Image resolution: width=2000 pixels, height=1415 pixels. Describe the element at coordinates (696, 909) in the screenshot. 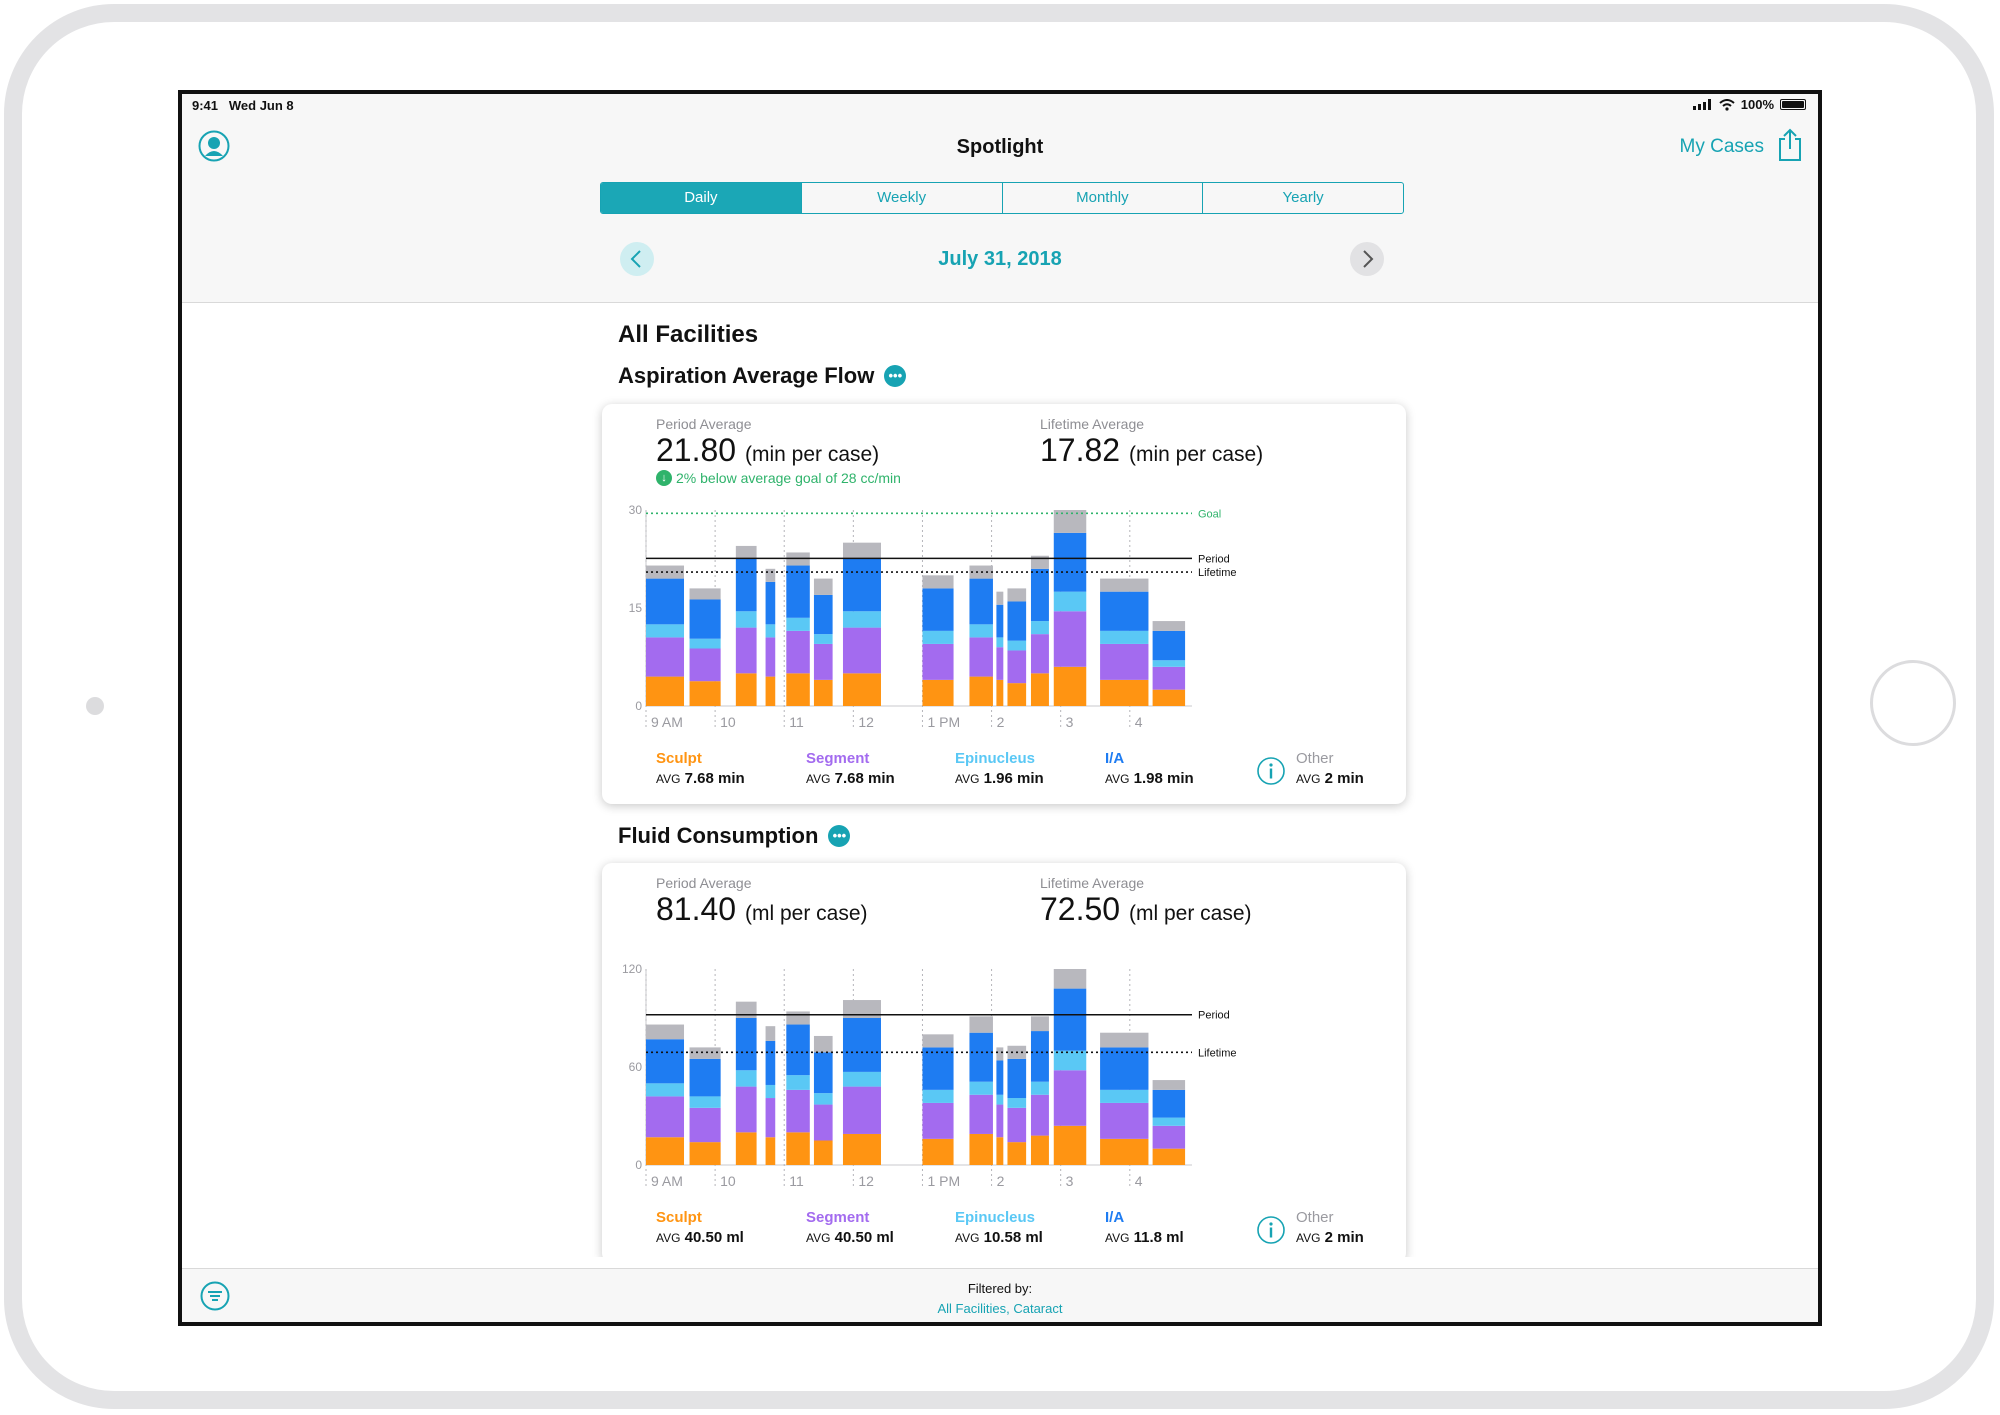

I see `period-average-number: 81.40` at that location.